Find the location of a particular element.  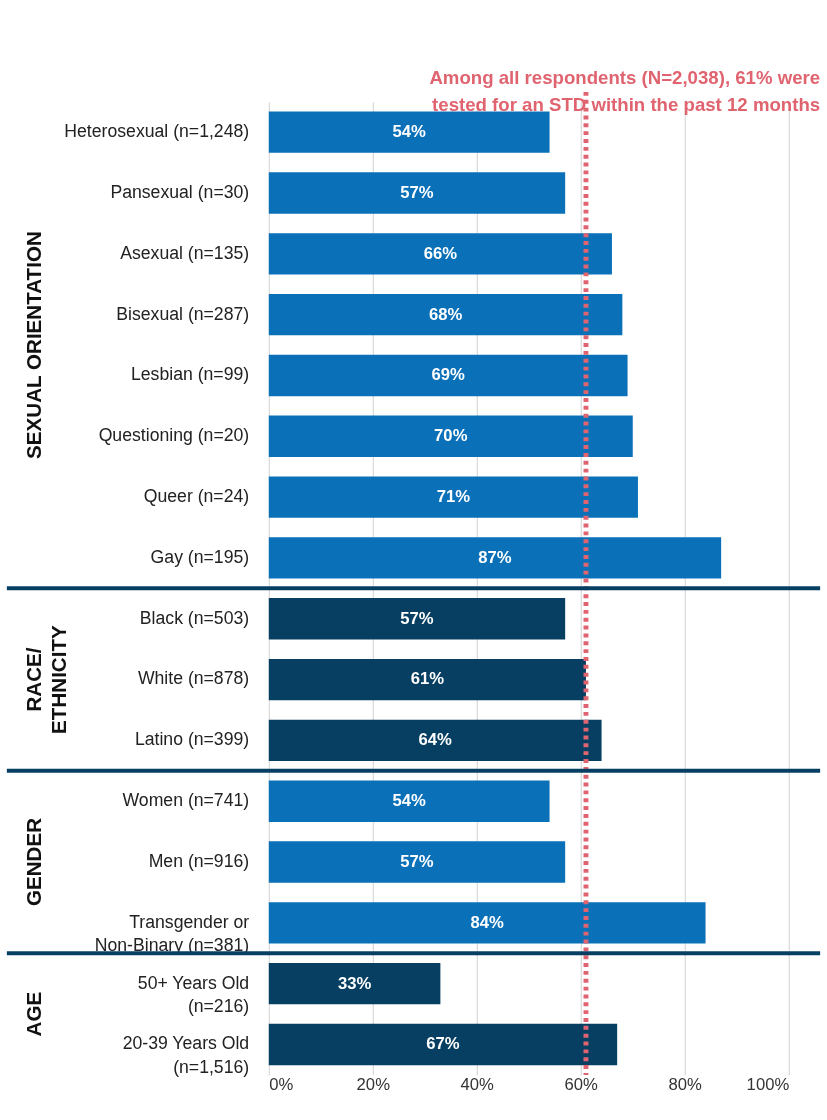

y-tick-label: White (n=878) is located at coordinates (193, 678).